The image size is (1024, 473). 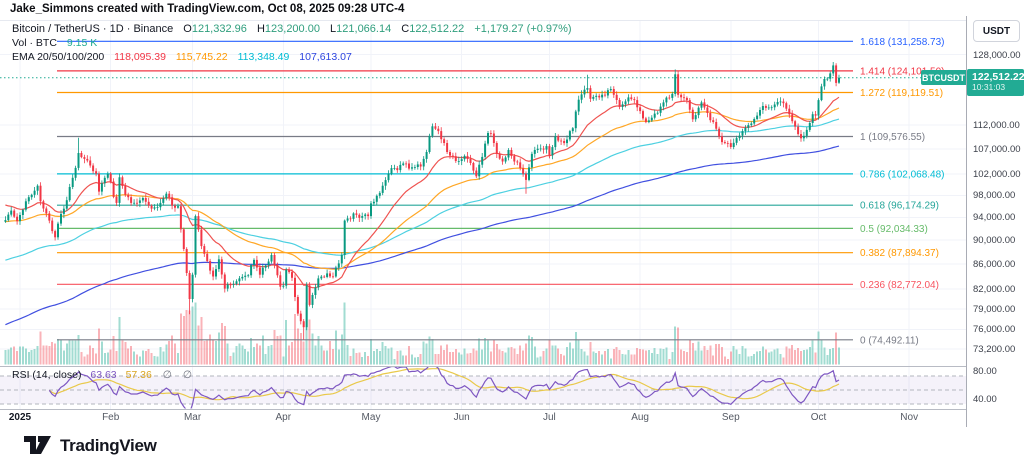 I want to click on rsi-axis-label: 40.00, so click(x=985, y=399).